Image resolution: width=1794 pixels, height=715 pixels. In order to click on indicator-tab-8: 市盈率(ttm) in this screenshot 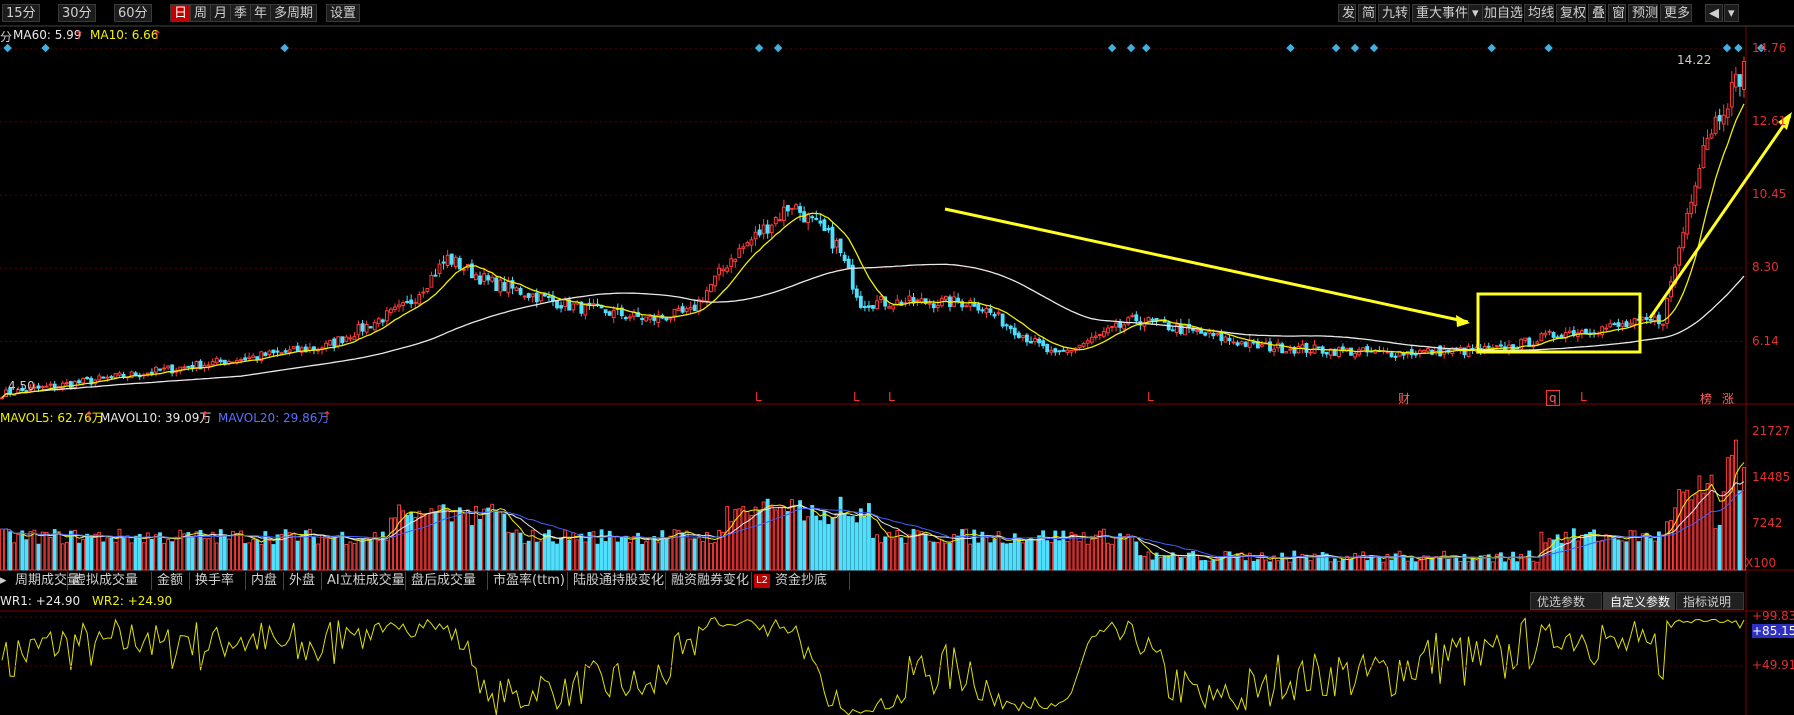, I will do `click(528, 581)`.